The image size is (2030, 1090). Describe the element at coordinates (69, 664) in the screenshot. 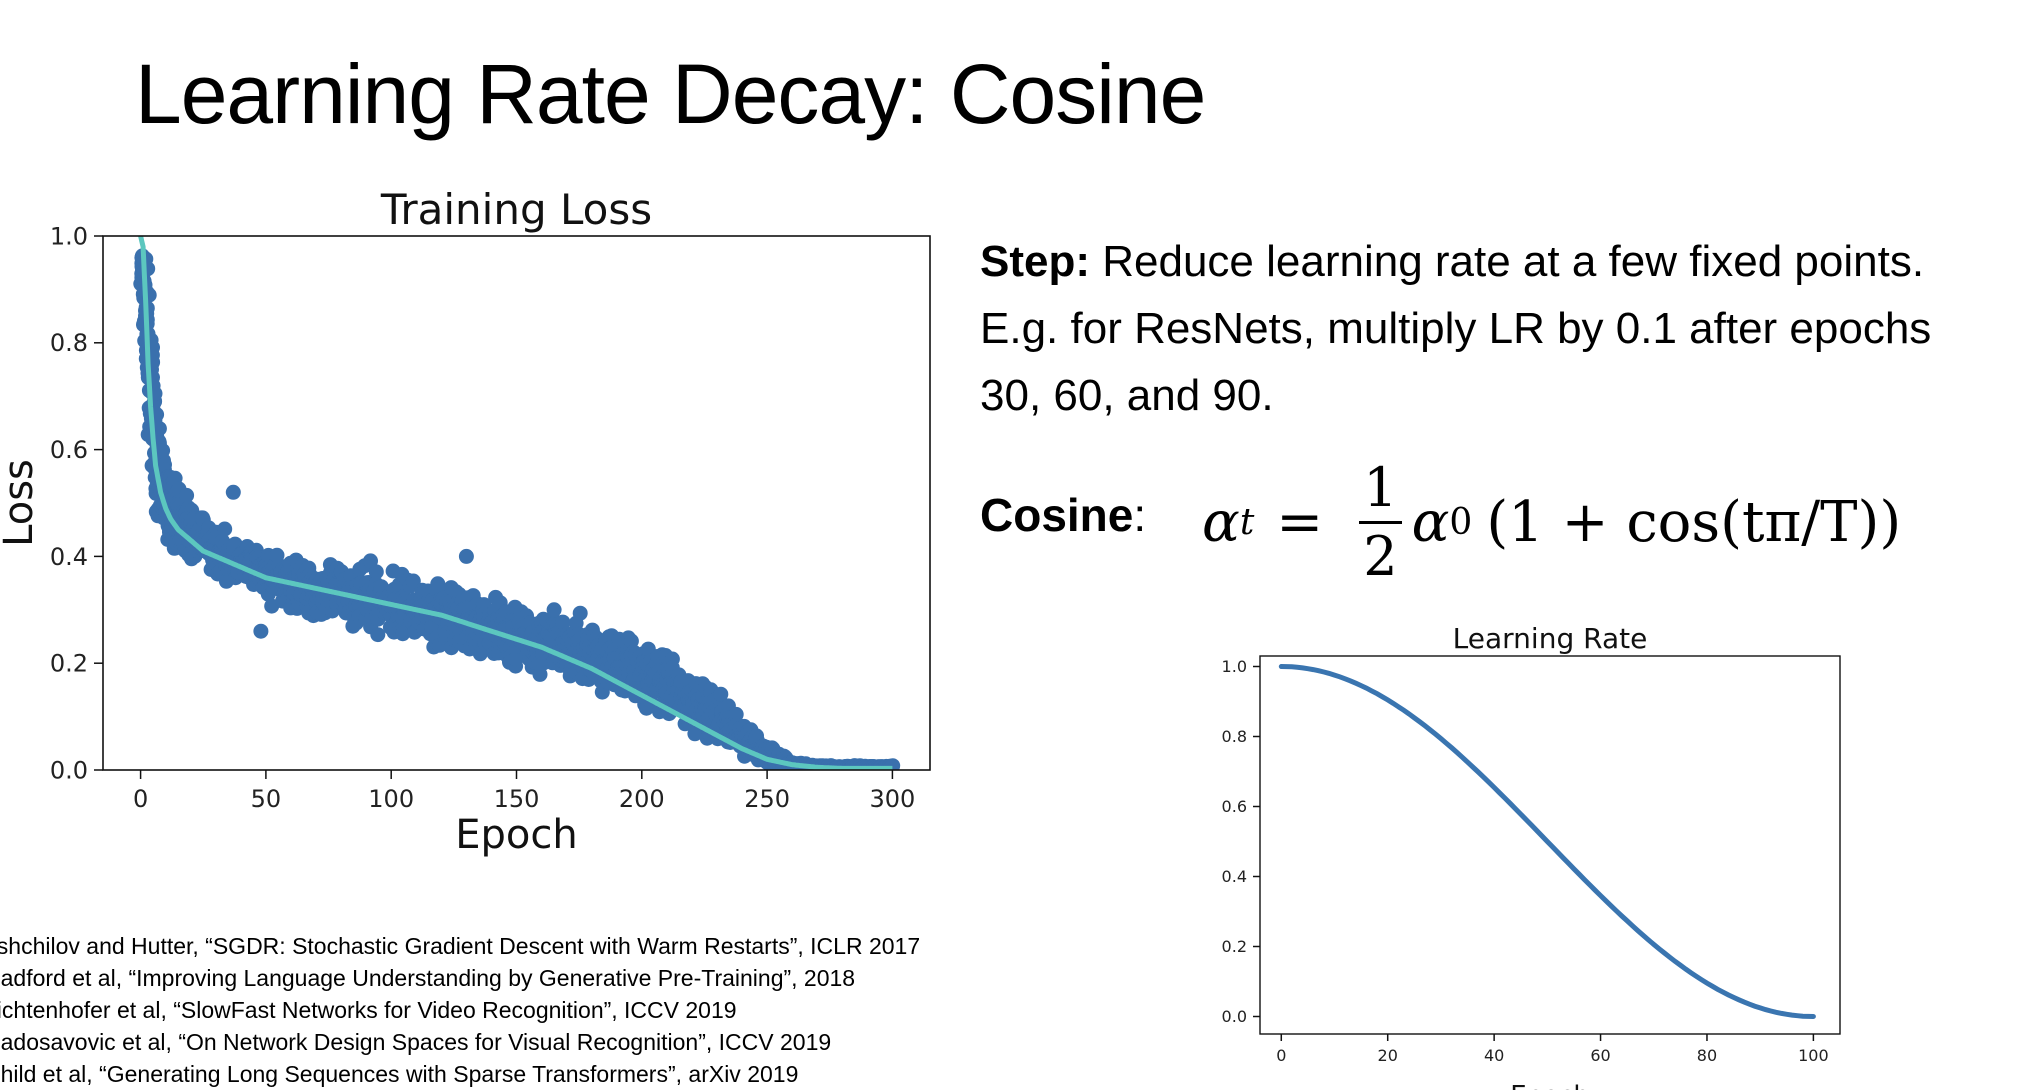

I see `loss-y-tick-label: 0.2` at that location.